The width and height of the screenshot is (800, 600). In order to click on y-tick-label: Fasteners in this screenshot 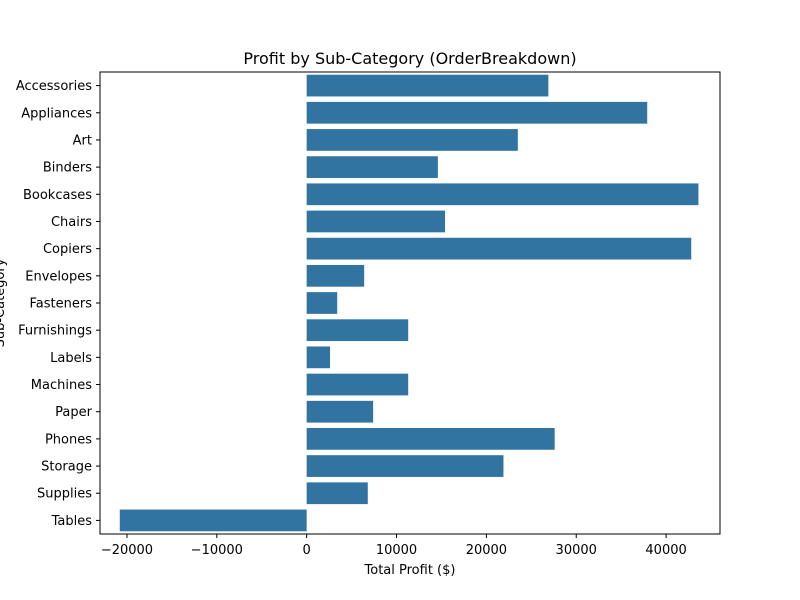, I will do `click(61, 304)`.